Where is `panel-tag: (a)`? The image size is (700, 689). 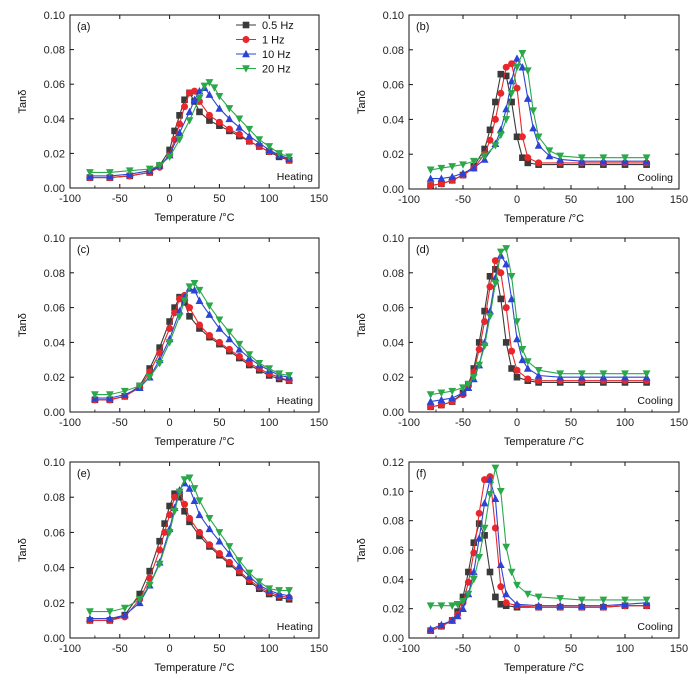
panel-tag: (a) is located at coordinates (83, 27).